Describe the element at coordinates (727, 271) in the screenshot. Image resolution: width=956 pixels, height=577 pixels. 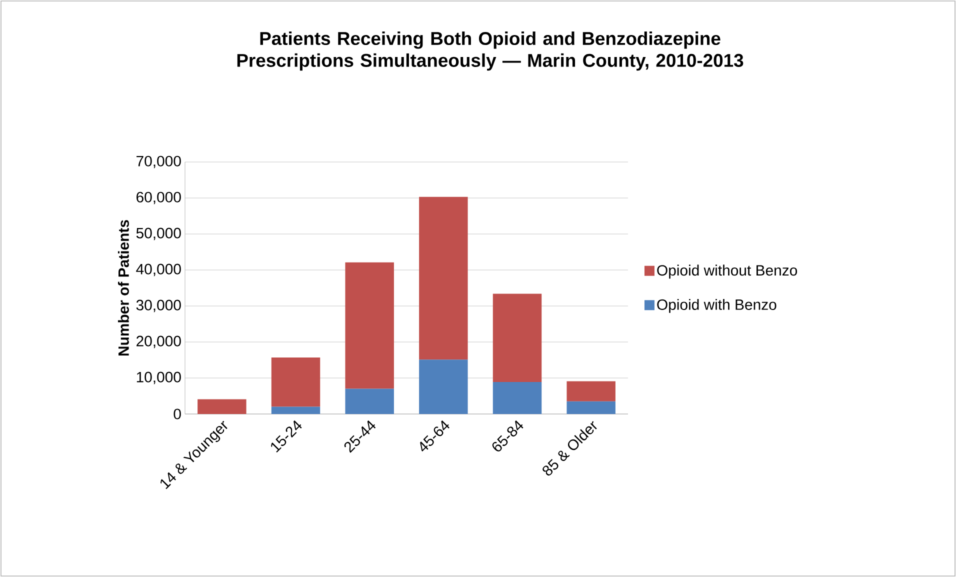
I see `legend-label: Opioid without Benzo` at that location.